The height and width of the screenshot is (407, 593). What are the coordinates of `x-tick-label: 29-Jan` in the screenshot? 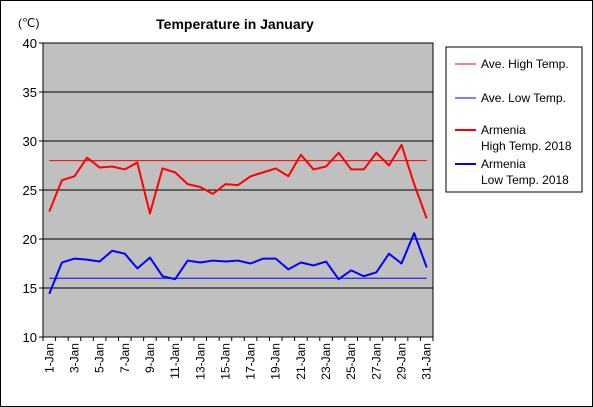 It's located at (402, 361).